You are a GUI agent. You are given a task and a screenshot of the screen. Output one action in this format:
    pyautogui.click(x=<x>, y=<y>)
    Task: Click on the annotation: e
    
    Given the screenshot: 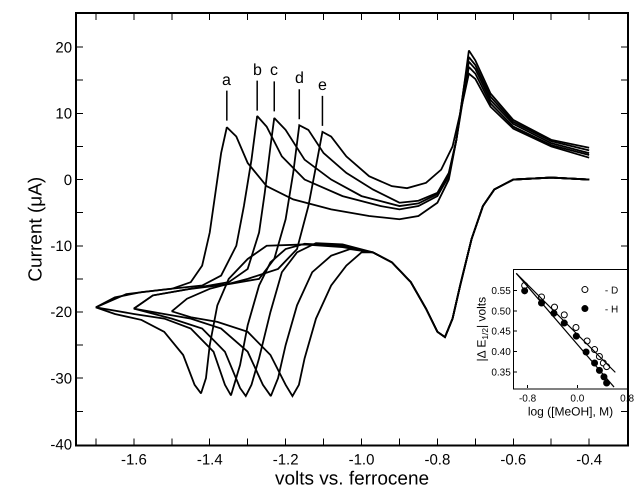 What is the action you would take?
    pyautogui.click(x=322, y=85)
    